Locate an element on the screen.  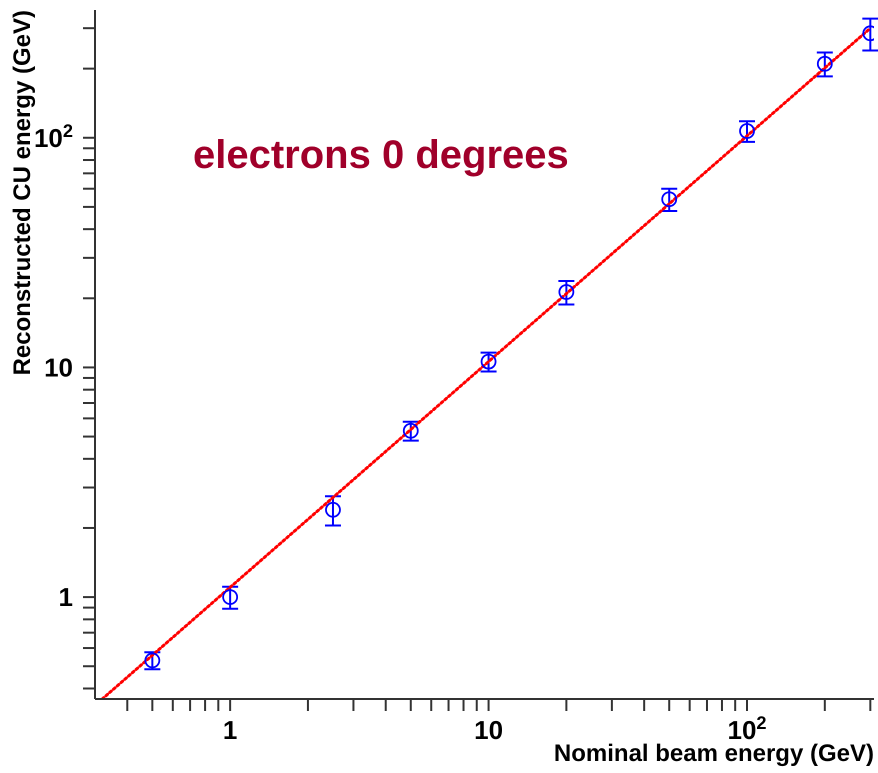
y-axis-title: Reconstructed CU energy (GeV) is located at coordinates (22, 193).